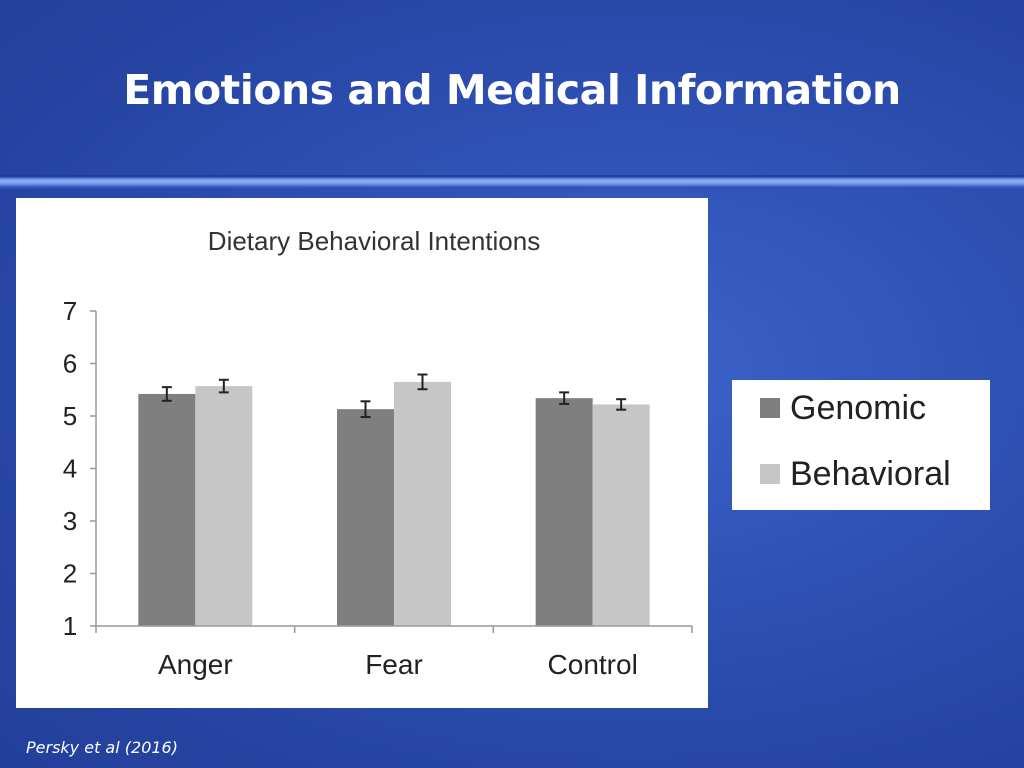  What do you see at coordinates (70, 416) in the screenshot?
I see `y-tick-label-5: 5` at bounding box center [70, 416].